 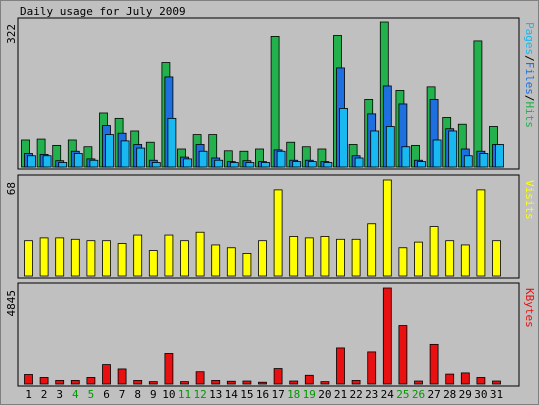 I want to click on legend-entry-kbytes-0: KBytes, so click(x=529, y=308).